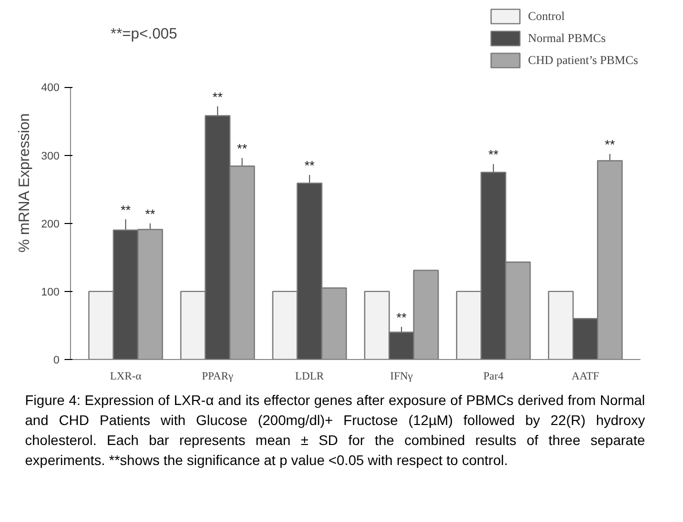 This screenshot has width=683, height=522. What do you see at coordinates (50, 88) in the screenshot?
I see `y-tick-label: 400` at bounding box center [50, 88].